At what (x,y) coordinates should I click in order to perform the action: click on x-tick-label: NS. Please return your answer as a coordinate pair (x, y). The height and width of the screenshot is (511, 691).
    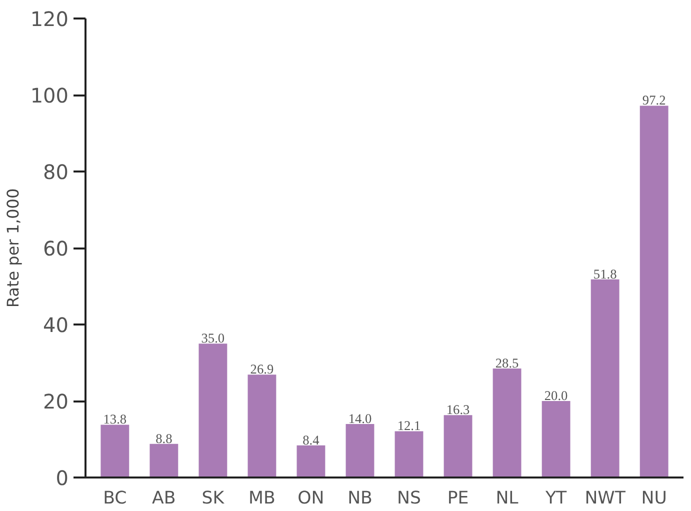
    Looking at the image, I should click on (409, 498).